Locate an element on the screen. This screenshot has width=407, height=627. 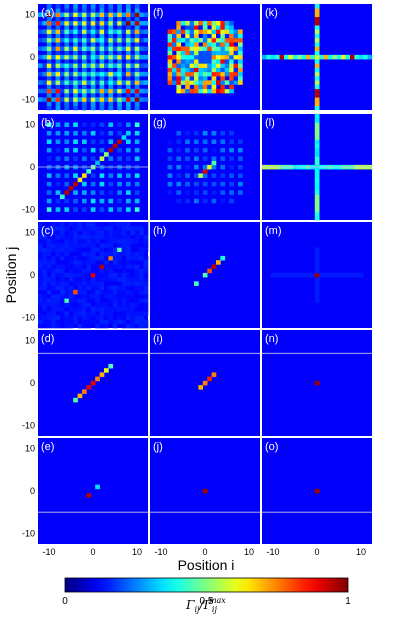
y-tick-label: 0 is located at coordinates (32, 383).